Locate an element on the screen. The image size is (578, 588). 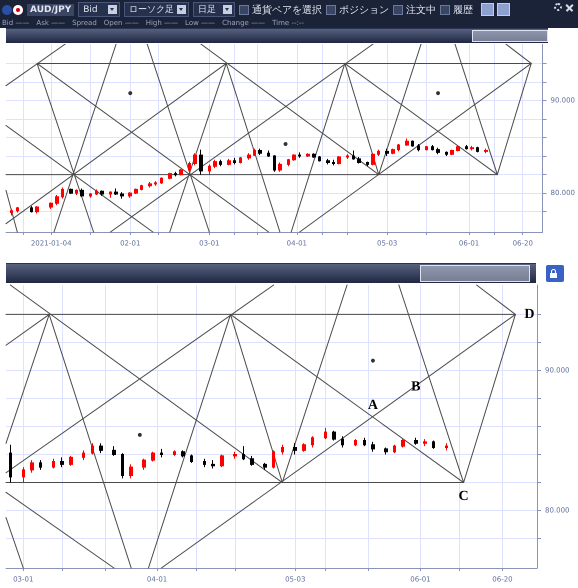
annotation: C is located at coordinates (463, 496).